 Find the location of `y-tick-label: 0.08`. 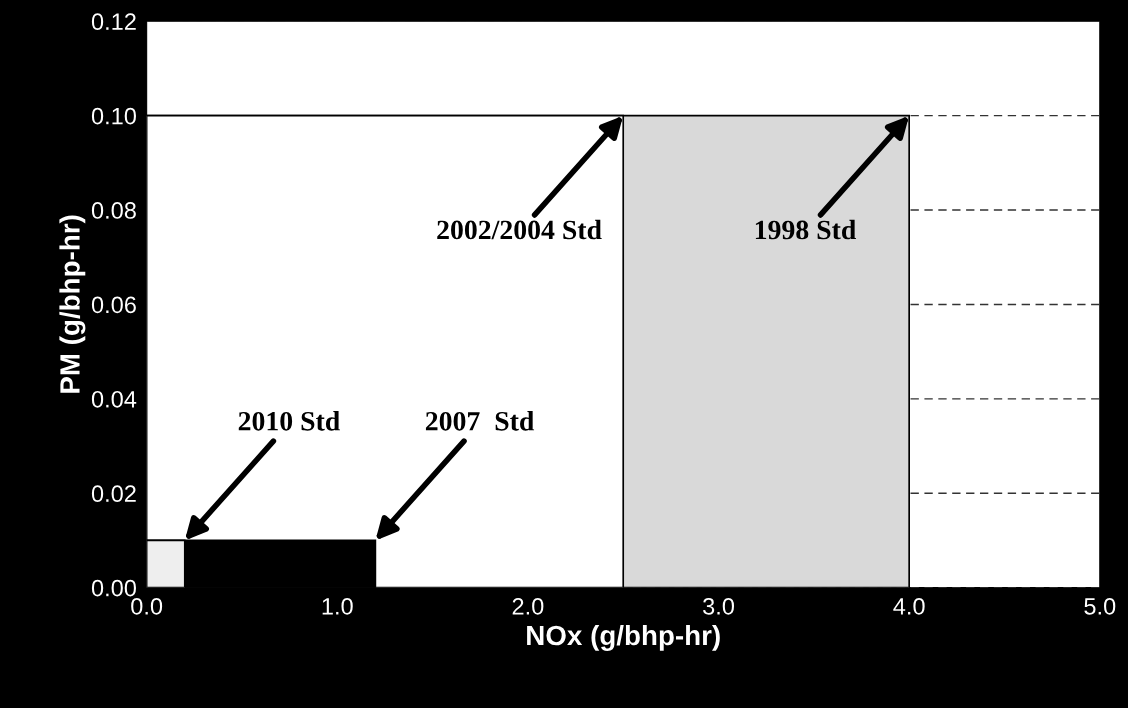

y-tick-label: 0.08 is located at coordinates (113, 210).